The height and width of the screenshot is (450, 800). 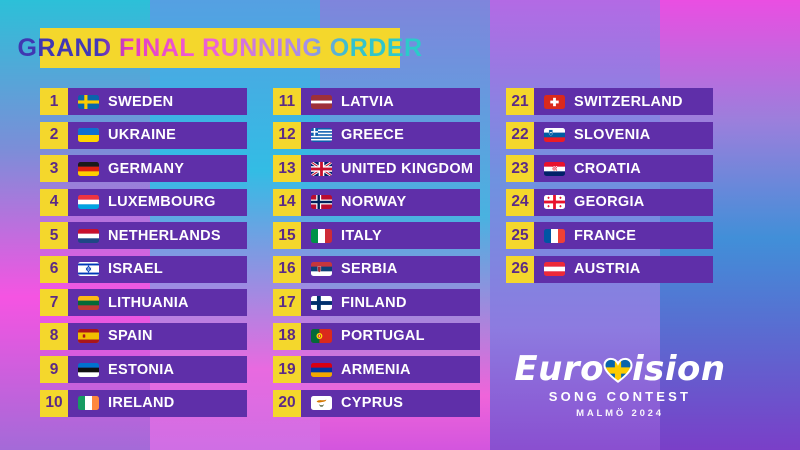 I want to click on country-bar: CYPRUS, so click(x=390, y=403).